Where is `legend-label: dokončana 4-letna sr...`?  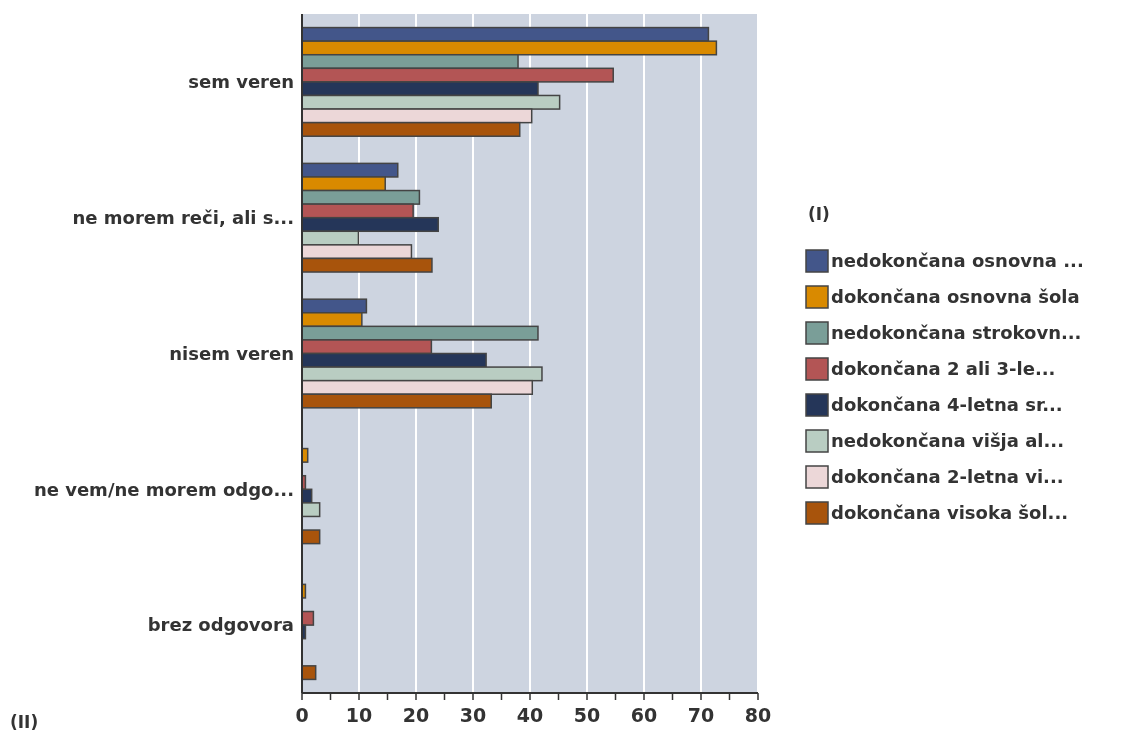
legend-label: dokončana 4-letna sr... is located at coordinates (947, 405).